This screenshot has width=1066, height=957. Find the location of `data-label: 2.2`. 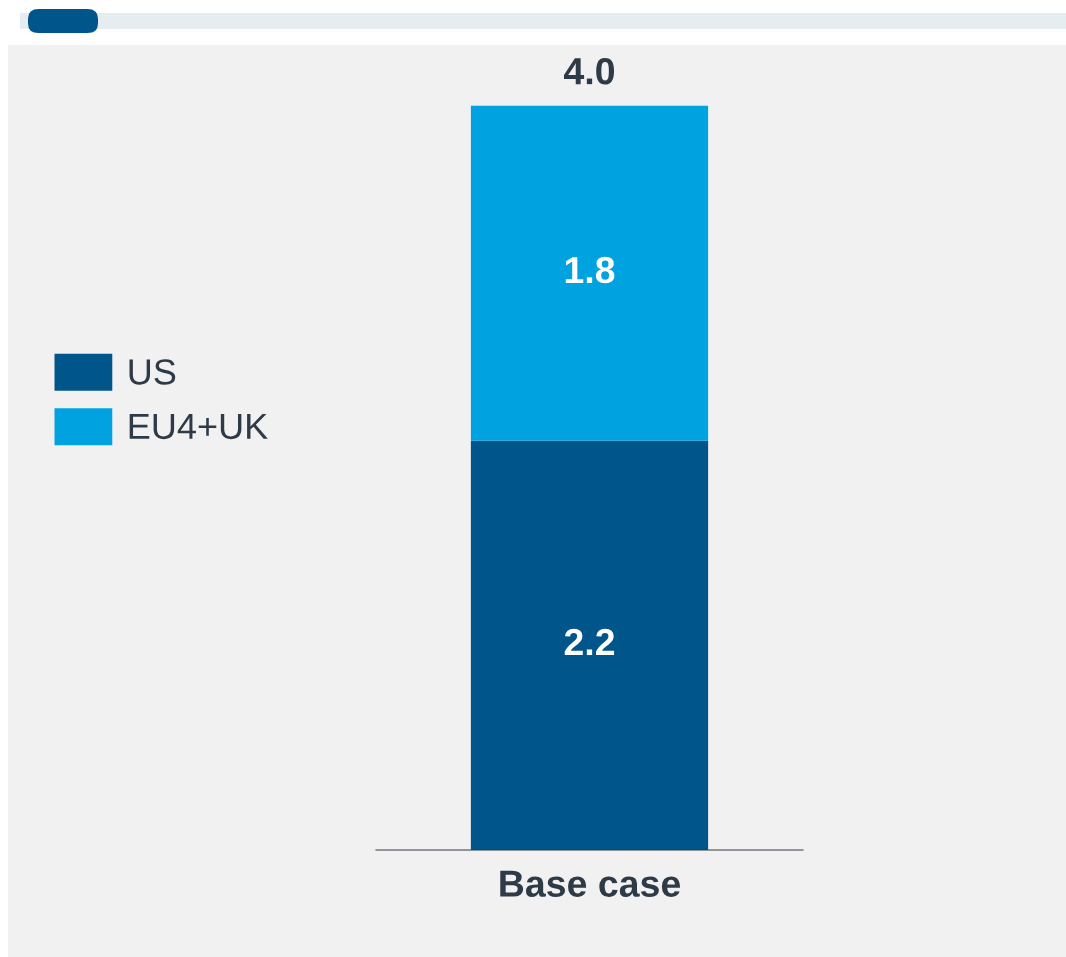

data-label: 2.2 is located at coordinates (589, 642).